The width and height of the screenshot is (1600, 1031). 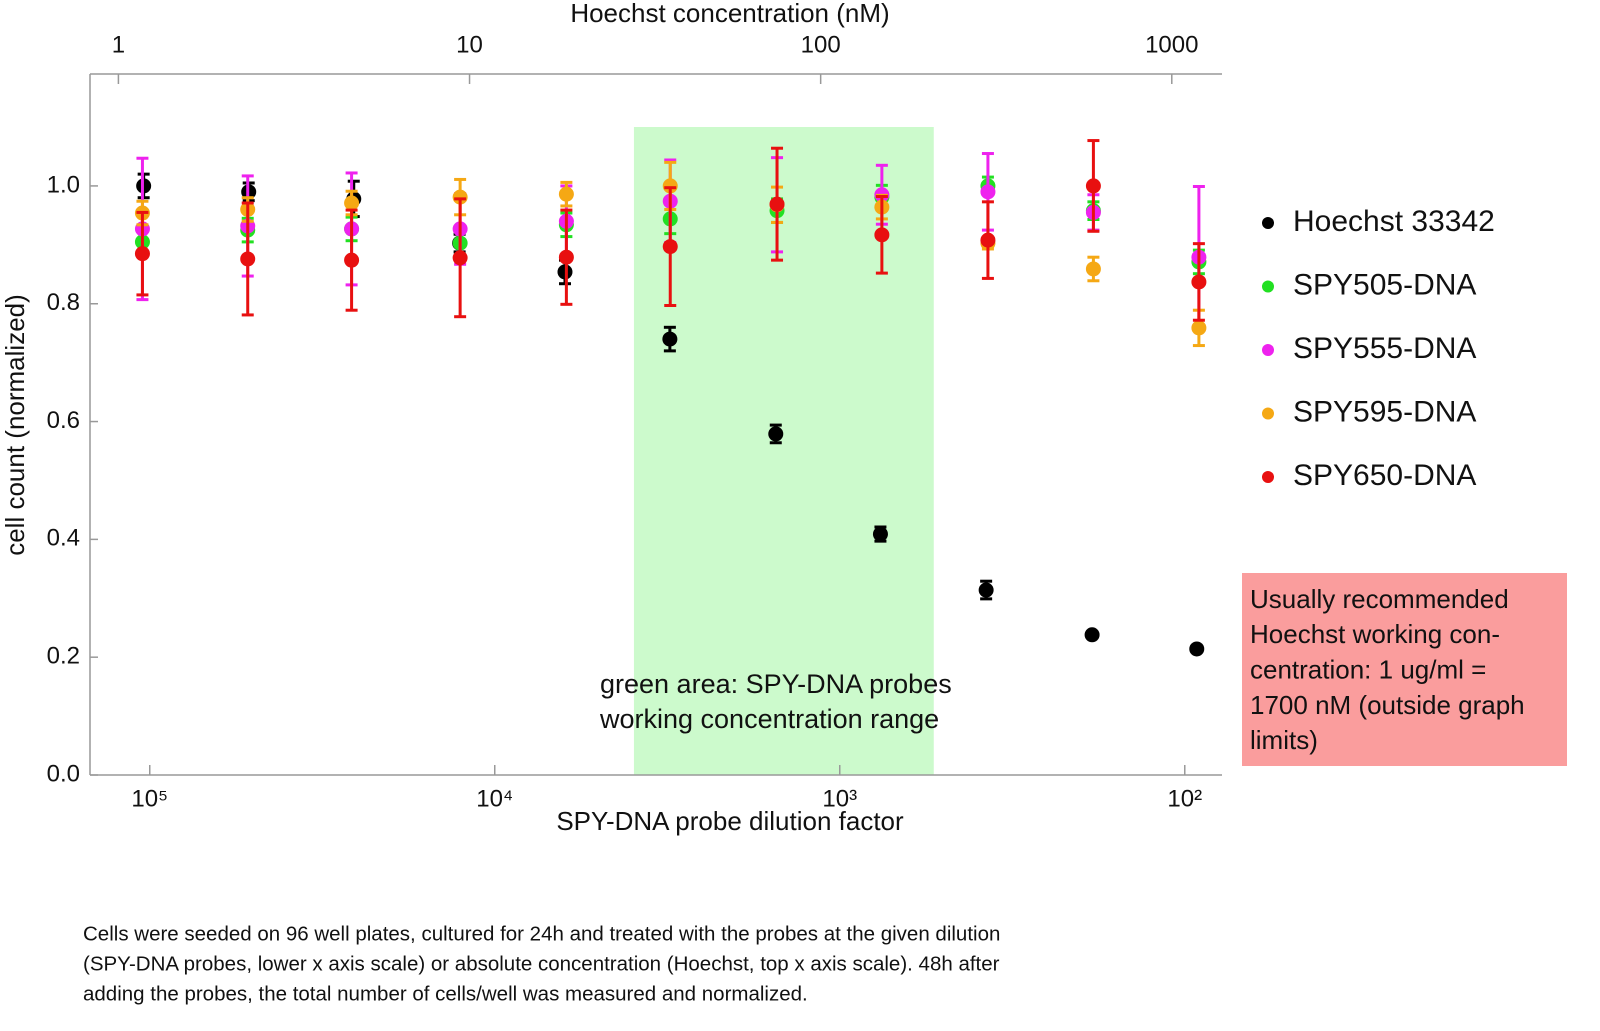 What do you see at coordinates (1384, 284) in the screenshot?
I see `legend-label: SPY505-DNA` at bounding box center [1384, 284].